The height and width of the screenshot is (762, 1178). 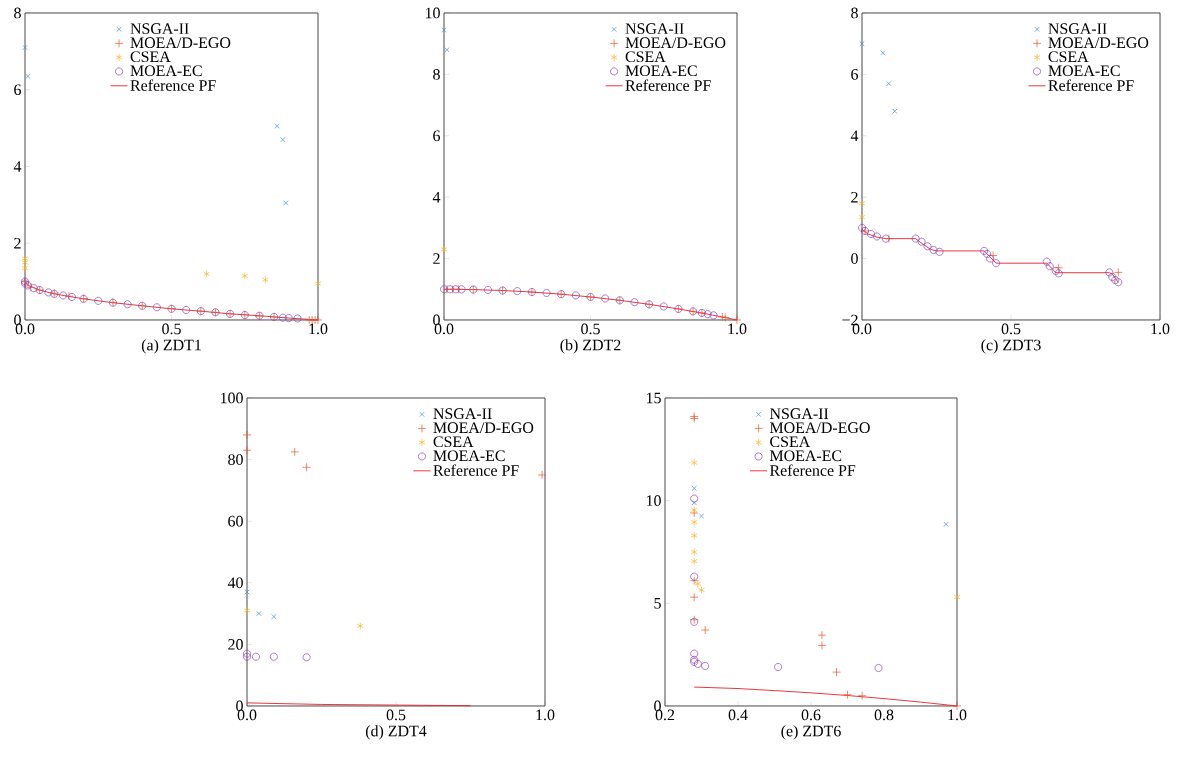 I want to click on y-tick-label: 60, so click(x=235, y=521).